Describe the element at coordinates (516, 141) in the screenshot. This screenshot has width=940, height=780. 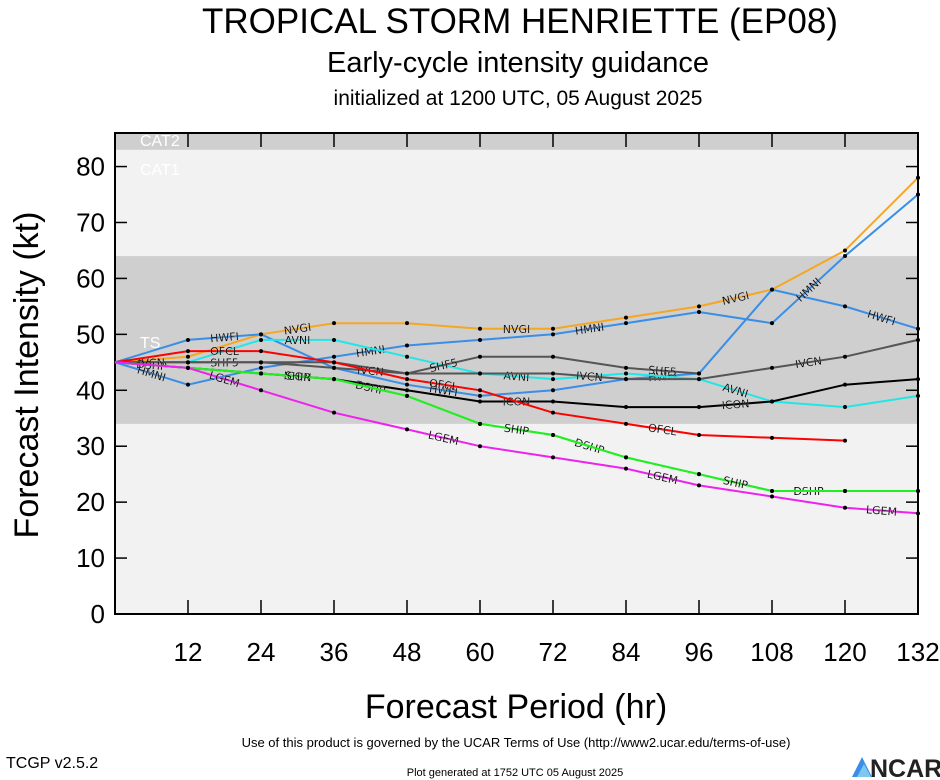
I see `band-cat2` at that location.